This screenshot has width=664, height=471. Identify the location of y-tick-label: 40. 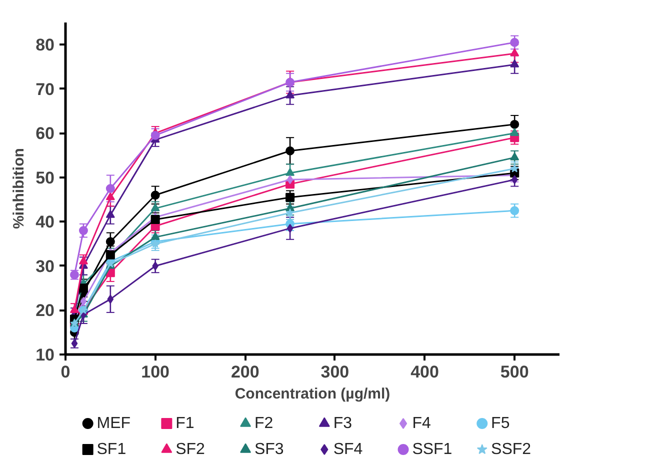
(45, 222).